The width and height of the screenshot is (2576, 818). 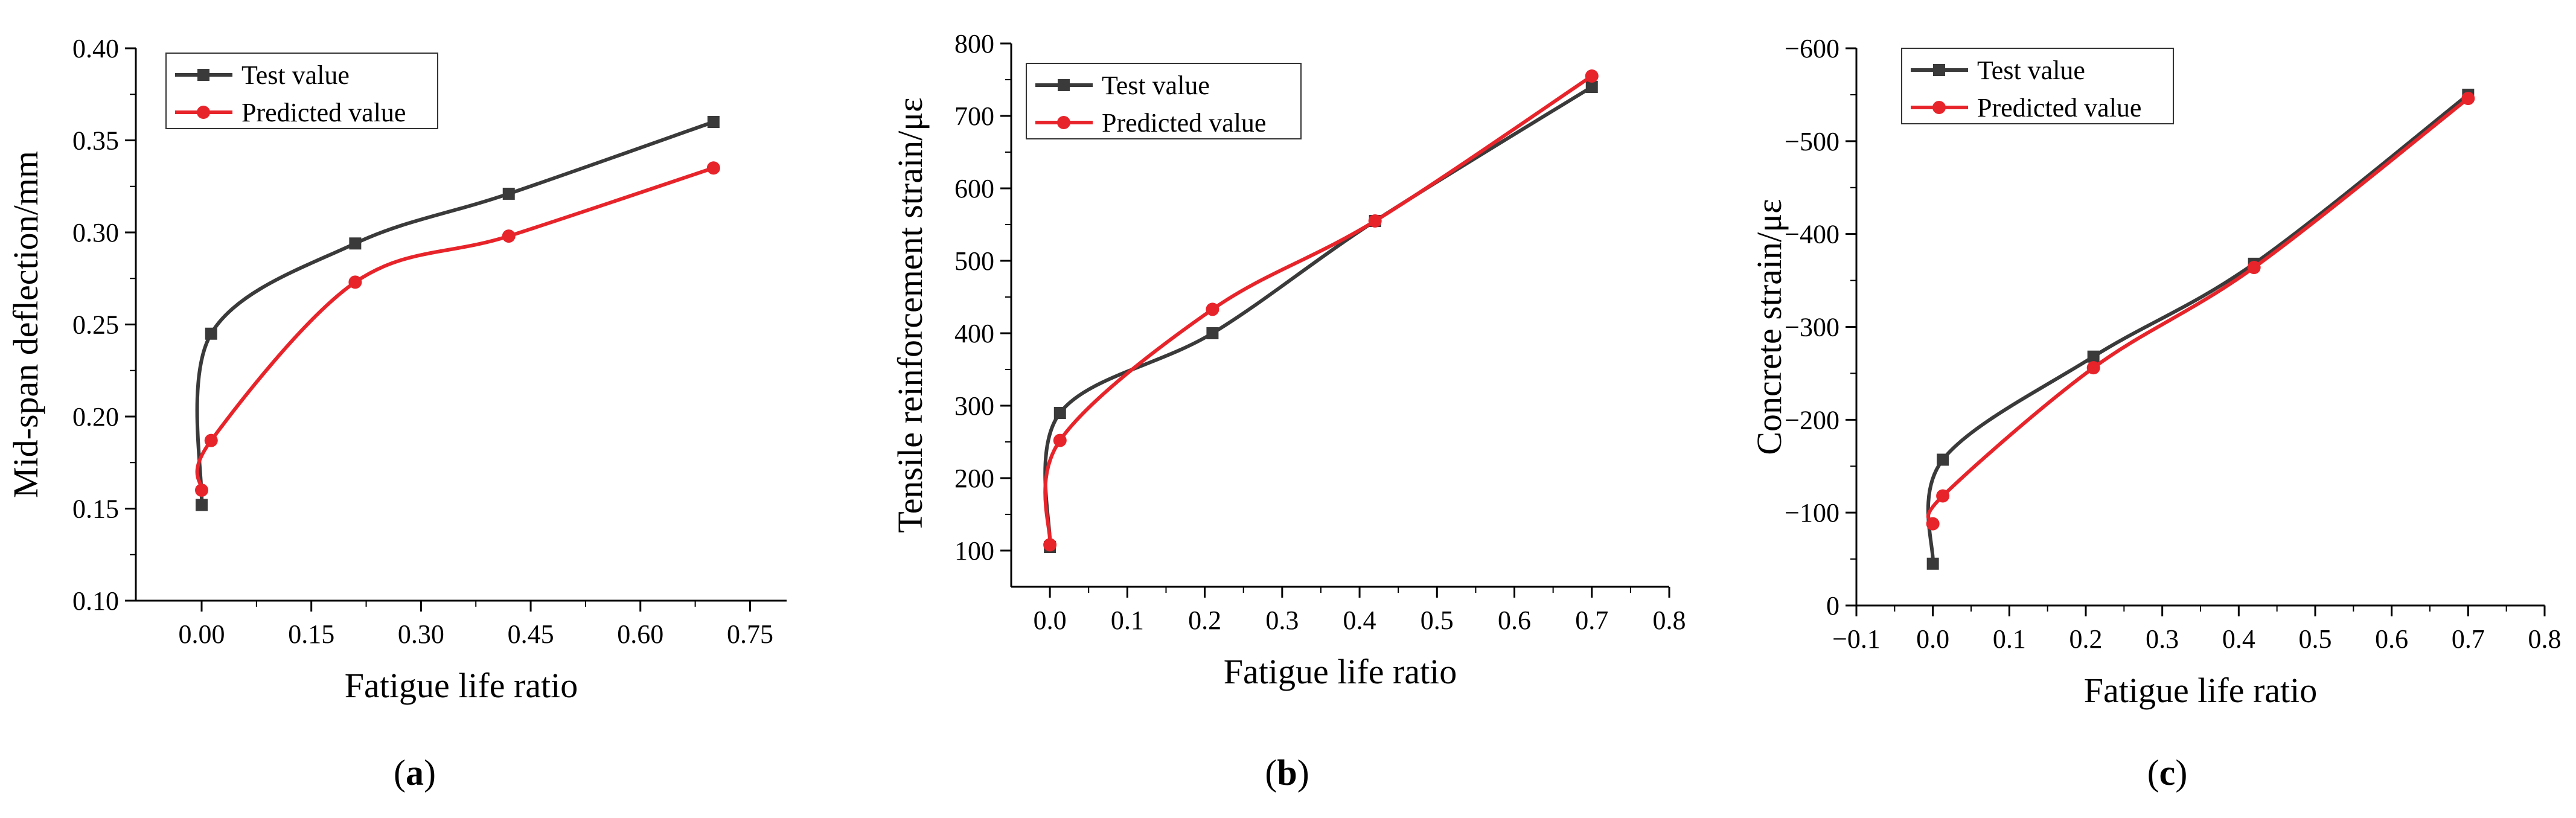 I want to click on y-tick-label: 0.15, so click(x=96, y=509).